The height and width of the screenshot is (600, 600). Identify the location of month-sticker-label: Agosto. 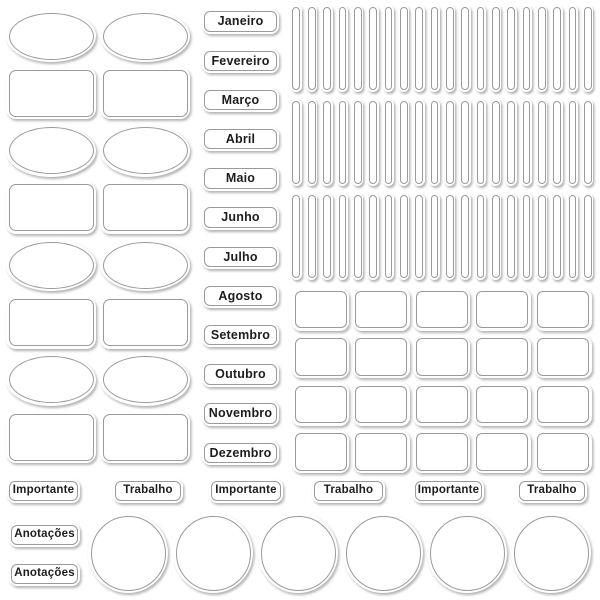
(240, 295).